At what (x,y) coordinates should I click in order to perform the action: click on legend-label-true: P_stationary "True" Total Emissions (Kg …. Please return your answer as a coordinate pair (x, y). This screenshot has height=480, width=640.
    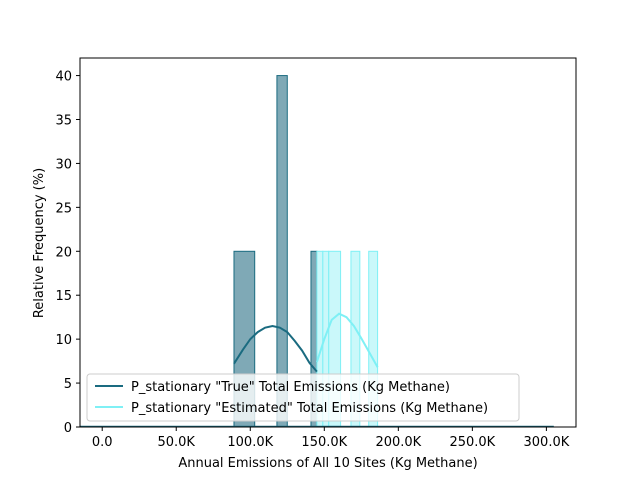
    Looking at the image, I should click on (290, 387).